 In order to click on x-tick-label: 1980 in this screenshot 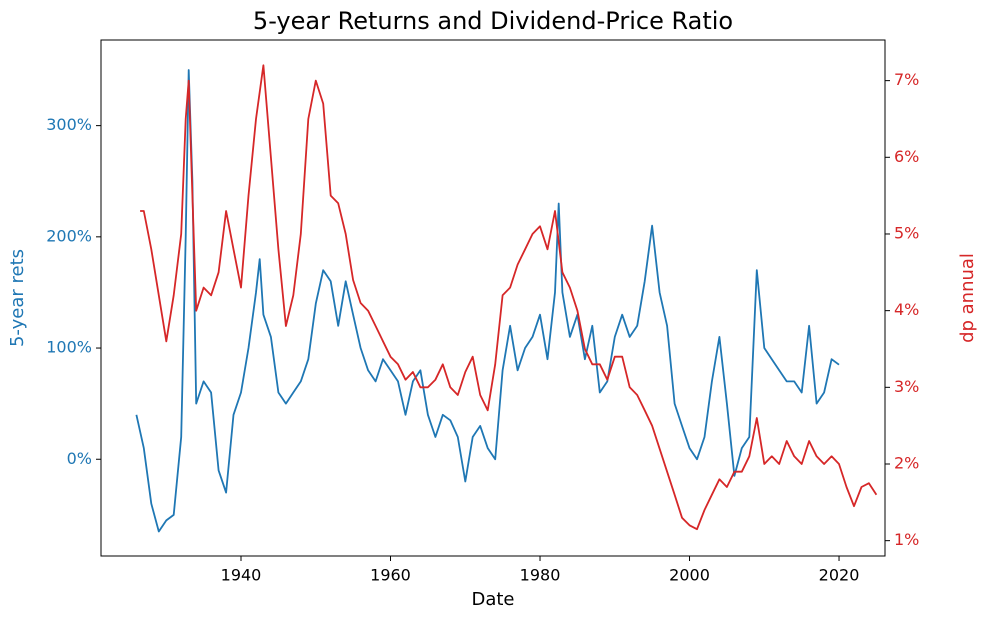, I will do `click(540, 575)`.